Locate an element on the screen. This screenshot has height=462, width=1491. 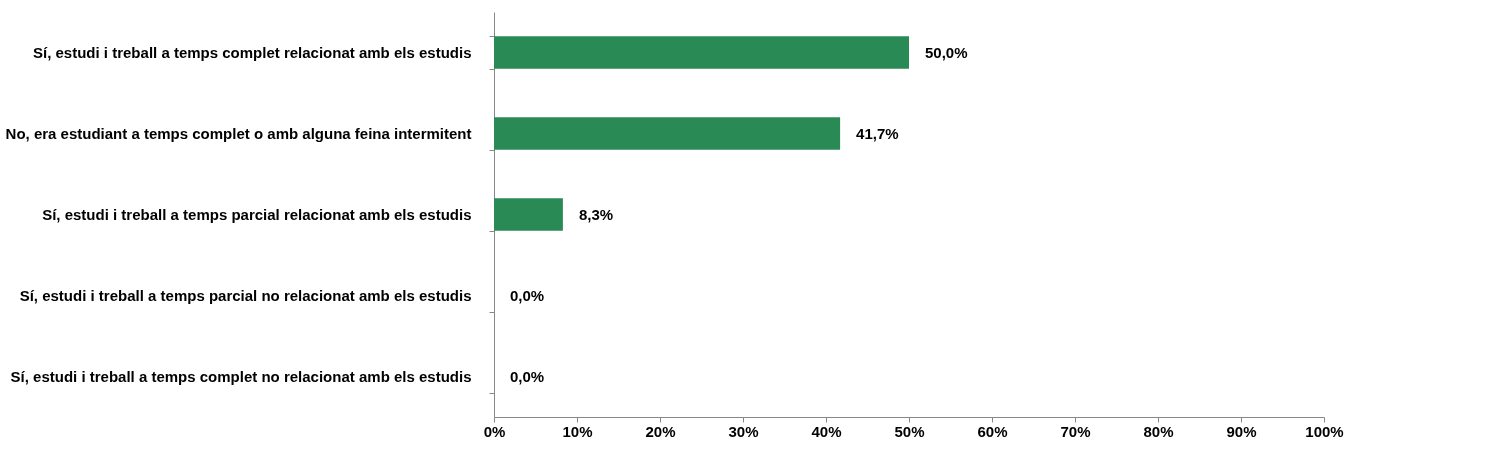
y-tick-label: Sí, estudi i treball a temps parcial relacionat amb els estudis is located at coordinates (257, 214).